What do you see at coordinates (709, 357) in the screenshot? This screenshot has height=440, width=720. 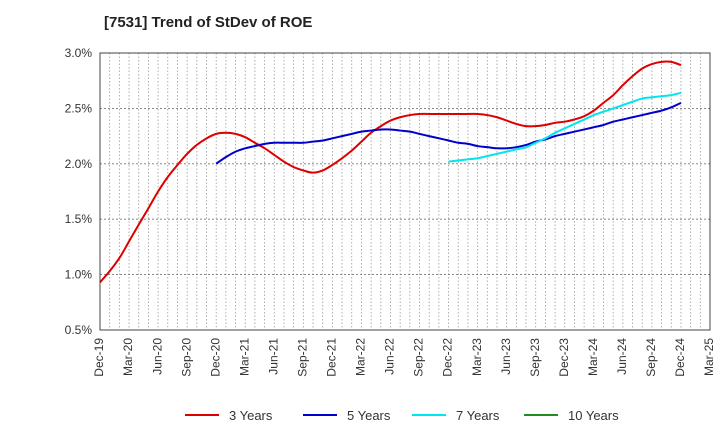 I see `x-tick-label: Mar-25` at bounding box center [709, 357].